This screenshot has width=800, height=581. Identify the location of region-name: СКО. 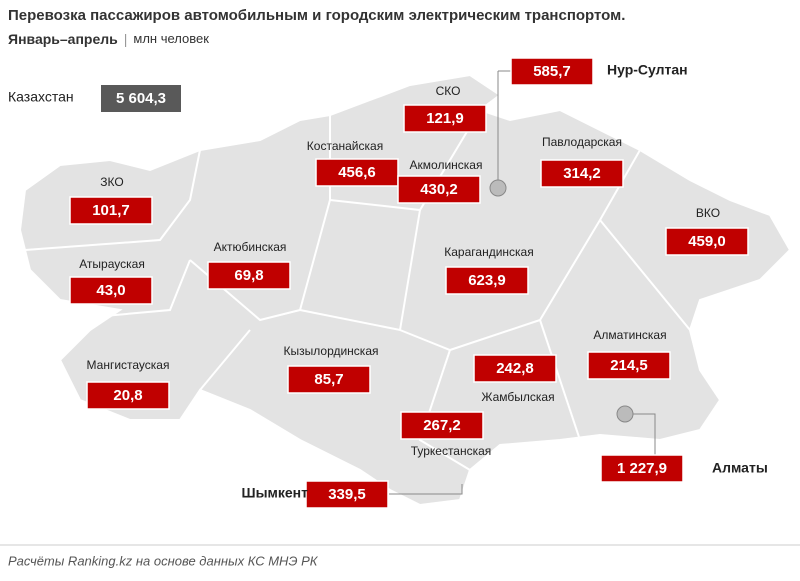
(448, 91).